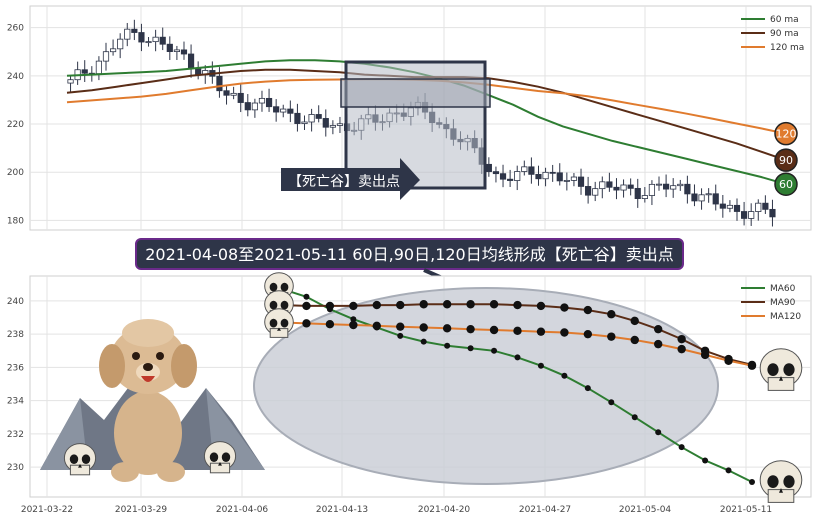 Image resolution: width=819 pixels, height=524 pixels. What do you see at coordinates (184, 366) in the screenshot?
I see `dog-right-ear` at bounding box center [184, 366].